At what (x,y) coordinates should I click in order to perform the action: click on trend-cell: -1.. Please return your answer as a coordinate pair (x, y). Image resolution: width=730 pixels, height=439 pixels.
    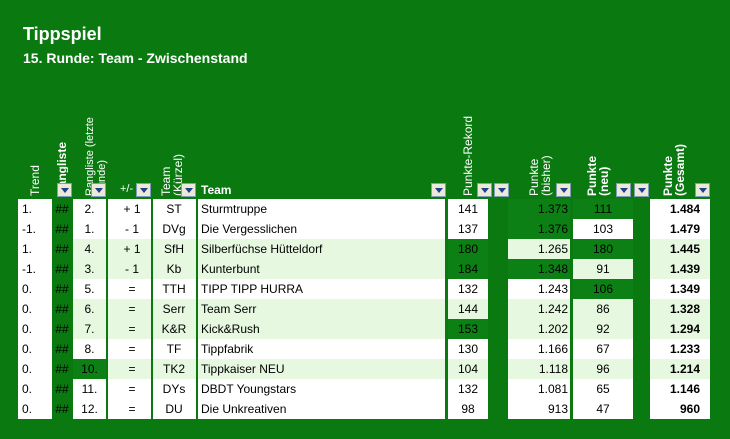
    Looking at the image, I should click on (35, 229).